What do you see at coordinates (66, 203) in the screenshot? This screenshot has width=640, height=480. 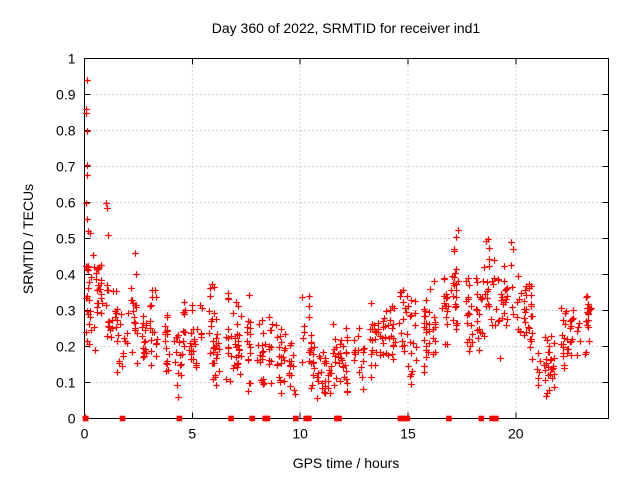 I see `y-tick-label: 0.6` at bounding box center [66, 203].